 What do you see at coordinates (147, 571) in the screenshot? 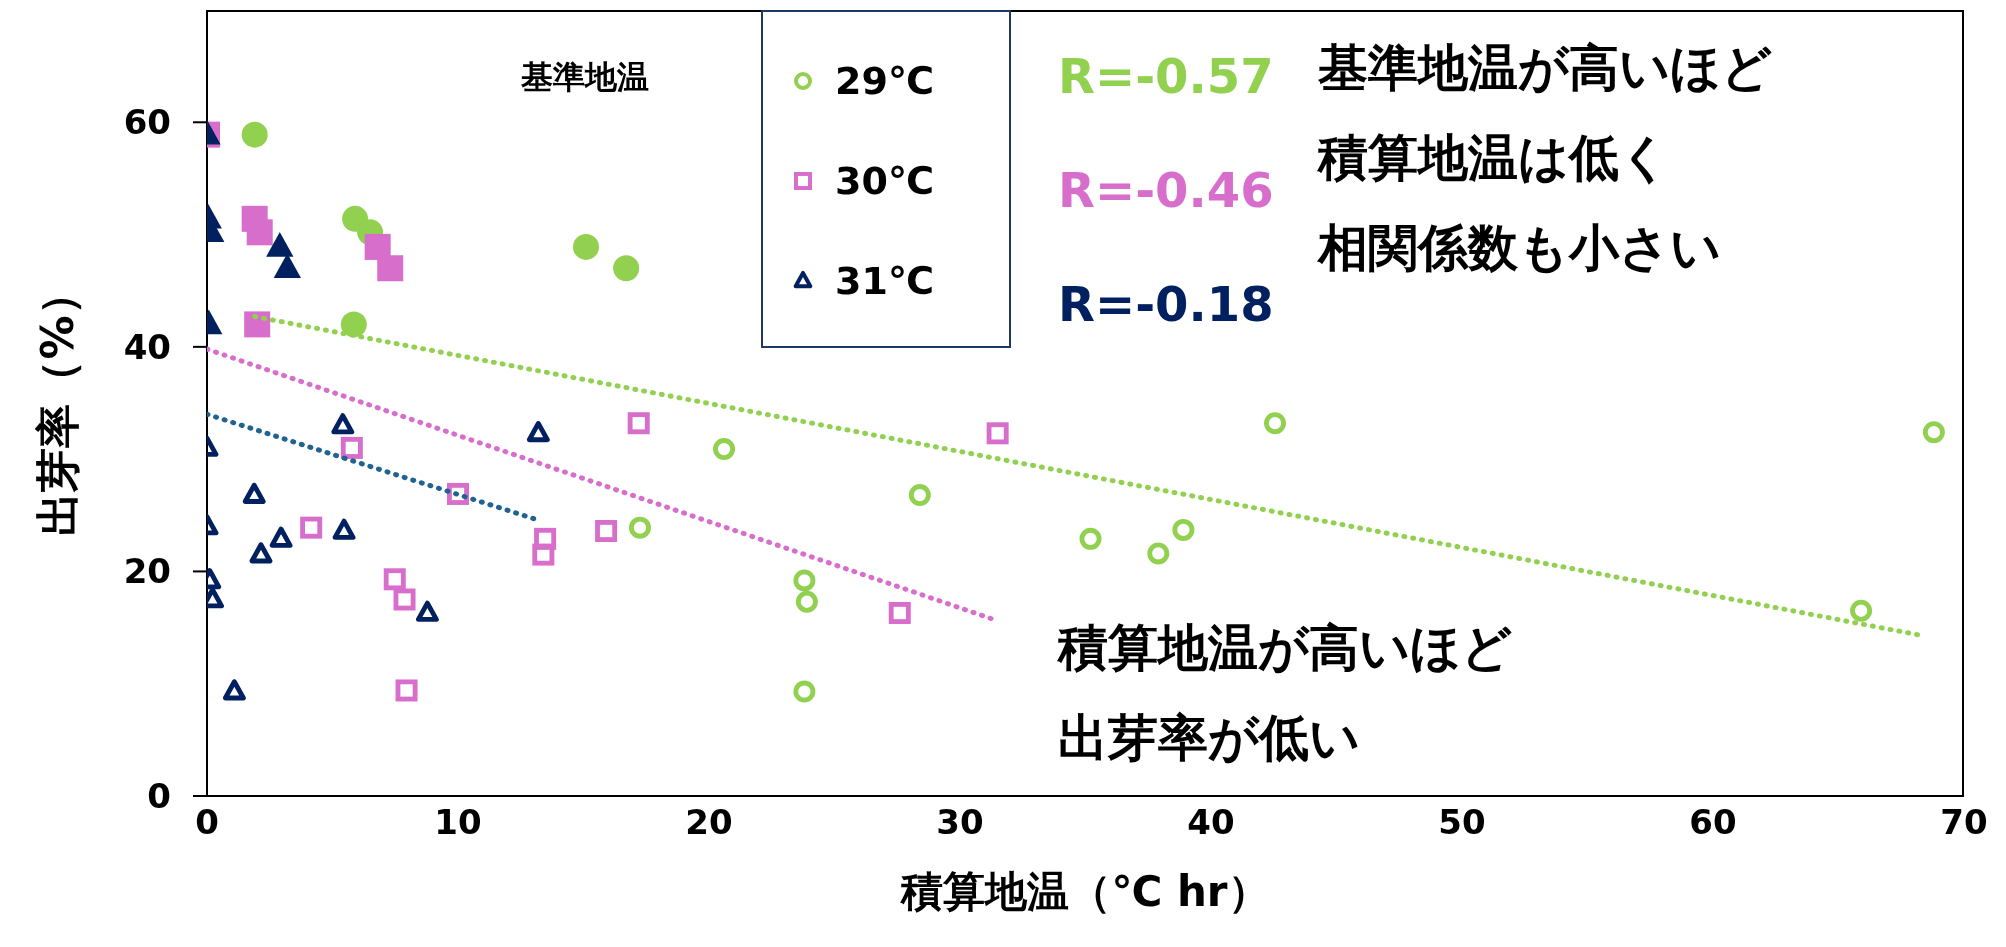
I see `y-tick-label: 20` at bounding box center [147, 571].